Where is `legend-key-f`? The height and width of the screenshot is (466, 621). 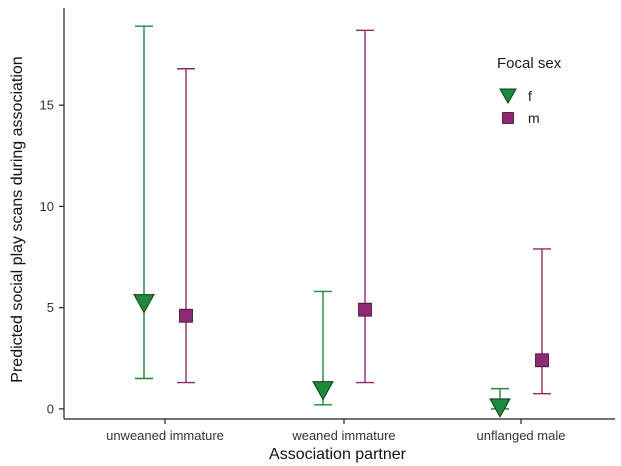 legend-key-f is located at coordinates (508, 96).